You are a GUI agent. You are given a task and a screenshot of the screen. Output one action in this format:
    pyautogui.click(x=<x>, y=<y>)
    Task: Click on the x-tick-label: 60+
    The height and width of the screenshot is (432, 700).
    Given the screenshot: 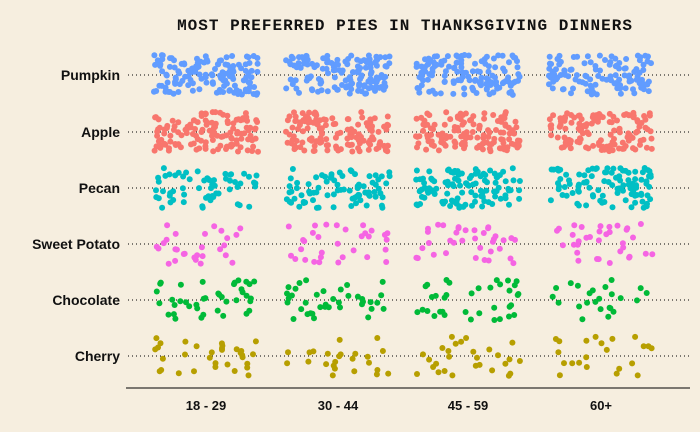 What is the action you would take?
    pyautogui.click(x=601, y=405)
    